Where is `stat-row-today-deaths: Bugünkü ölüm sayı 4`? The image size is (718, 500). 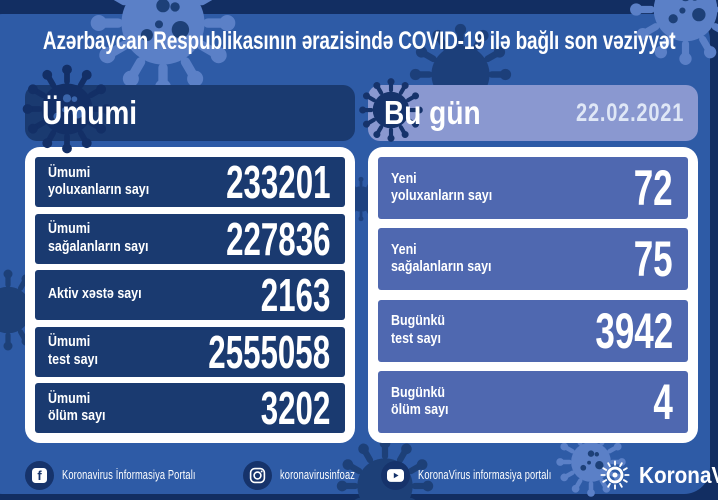 stat-row-today-deaths: Bugünkü ölüm sayı 4 is located at coordinates (533, 401).